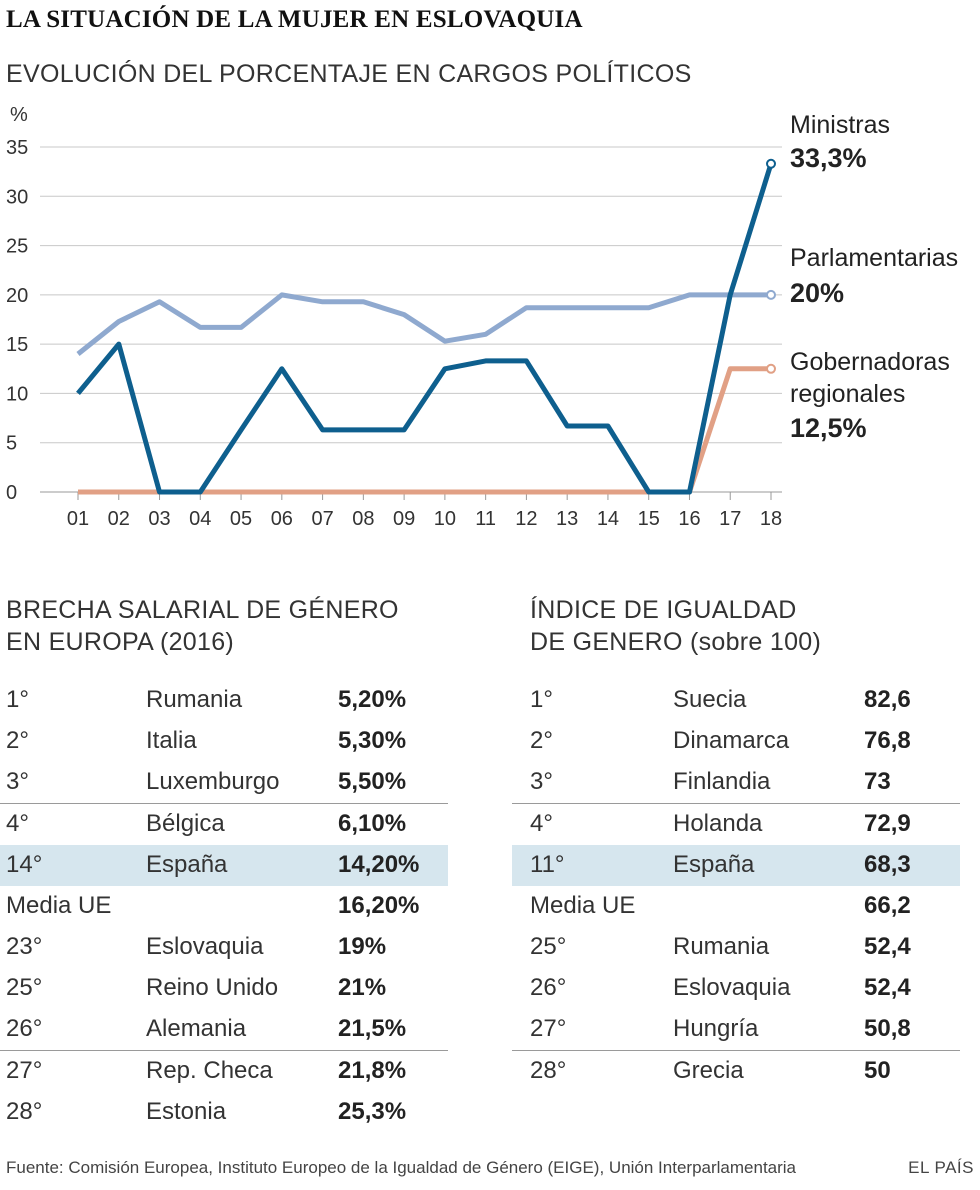 This screenshot has height=1190, width=980. Describe the element at coordinates (547, 864) in the screenshot. I see `rank-cell: 11°` at that location.